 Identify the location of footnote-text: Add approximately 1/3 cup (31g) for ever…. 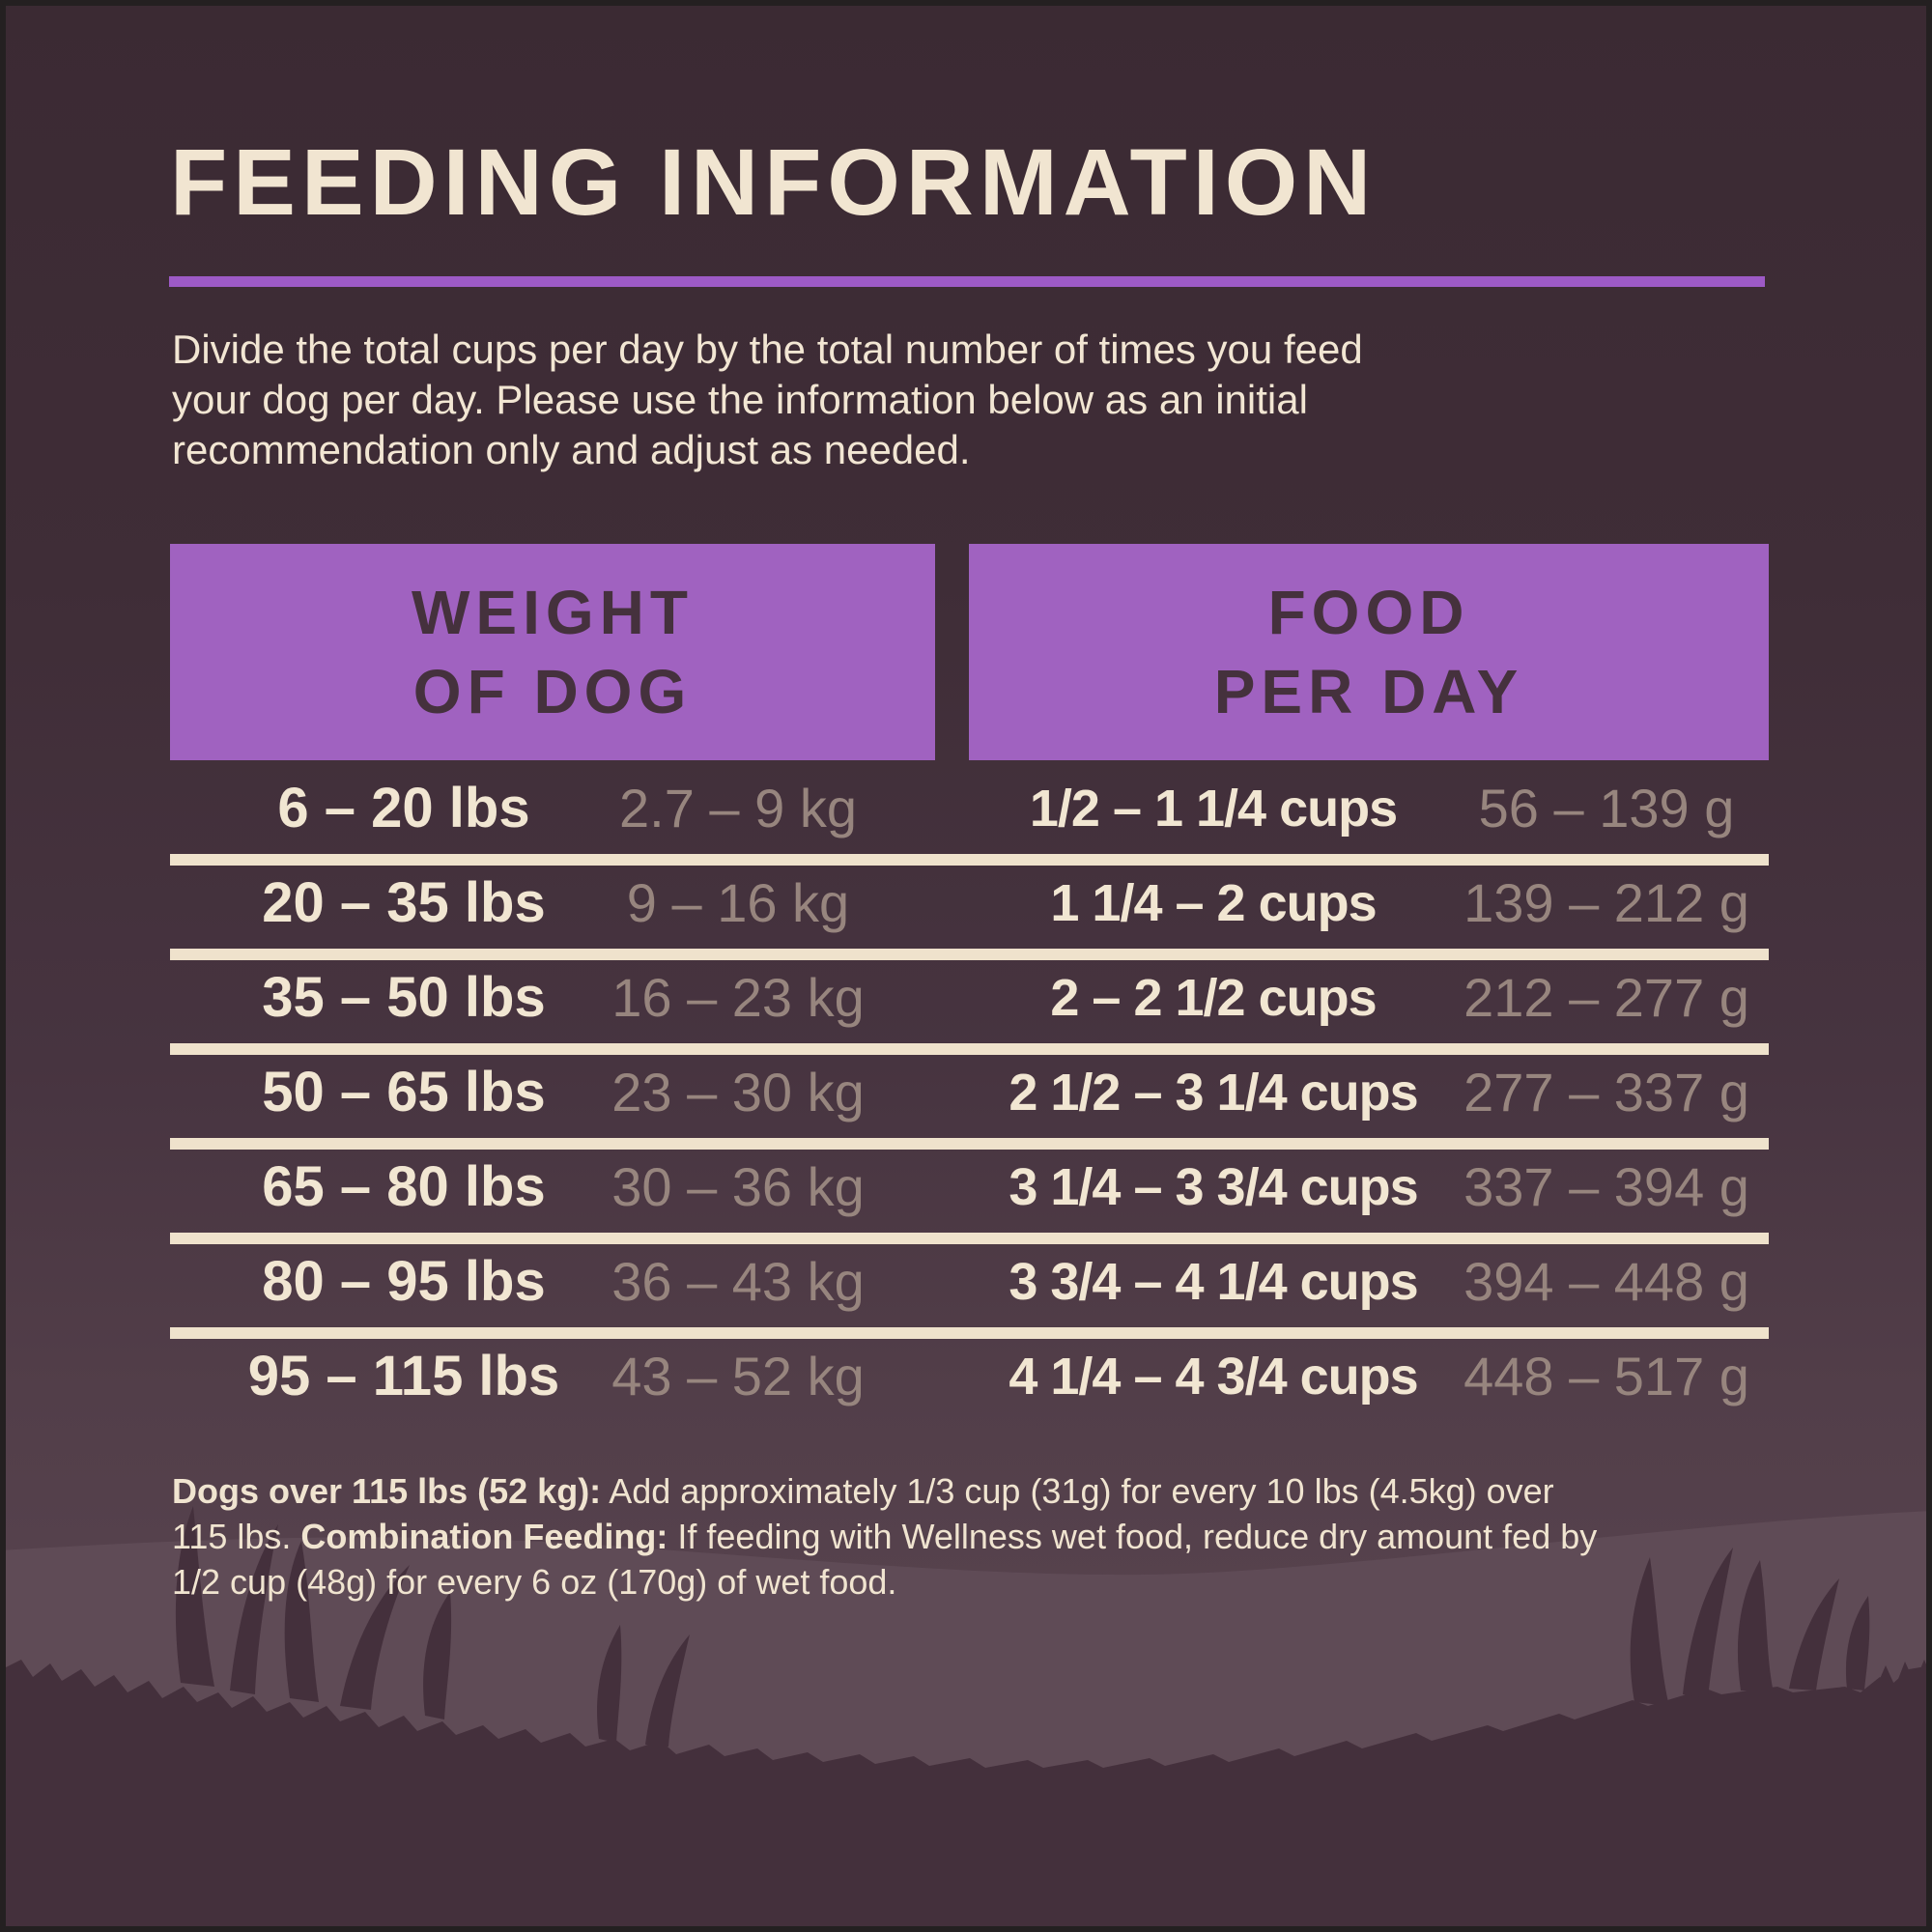
(1077, 1491).